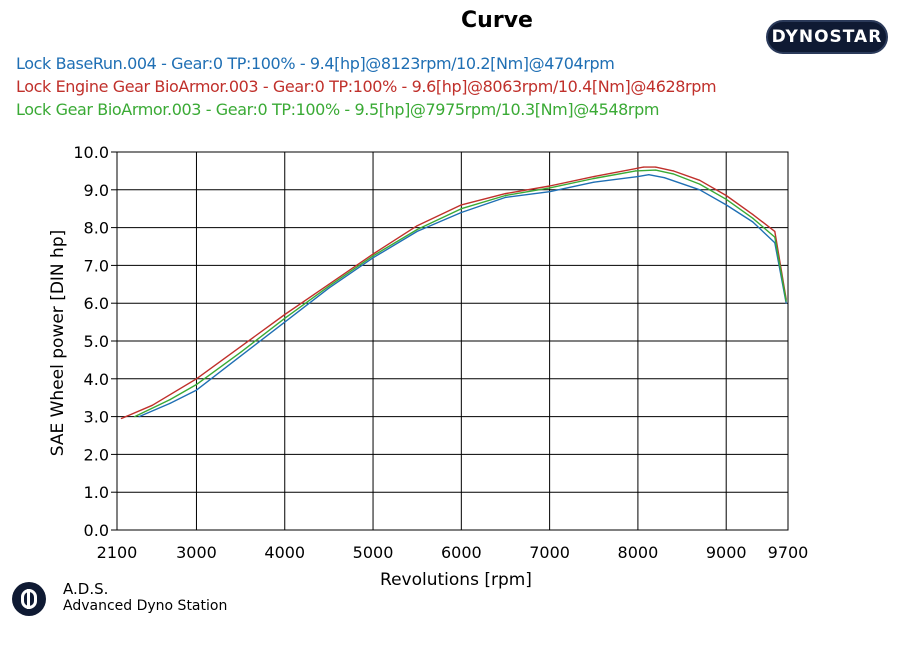 The image size is (924, 660). What do you see at coordinates (96, 417) in the screenshot?
I see `y-tick-label: 3.0` at bounding box center [96, 417].